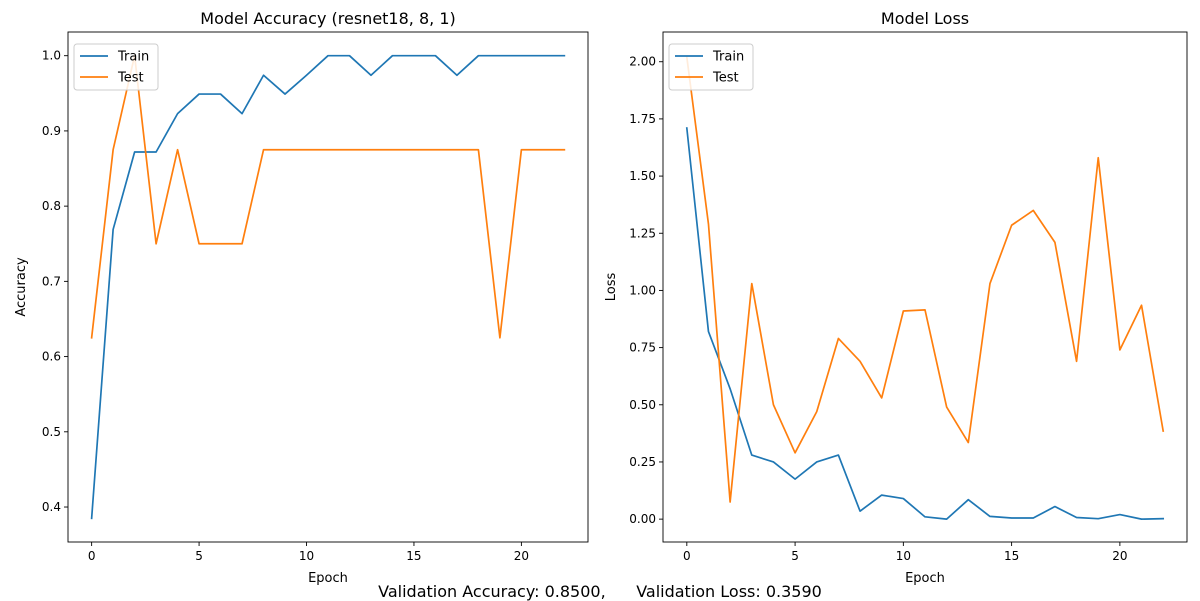  Describe the element at coordinates (306, 556) in the screenshot. I see `chart0-x-tick-label: 10` at that location.